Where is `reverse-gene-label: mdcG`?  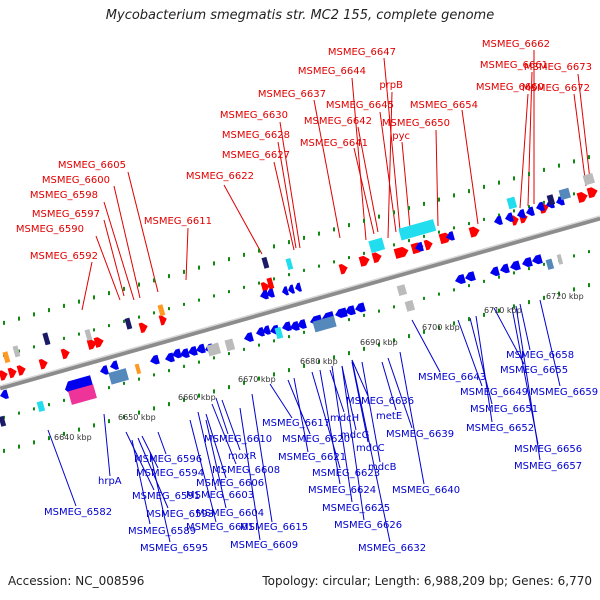 reverse-gene-label: mdcG is located at coordinates (354, 435).